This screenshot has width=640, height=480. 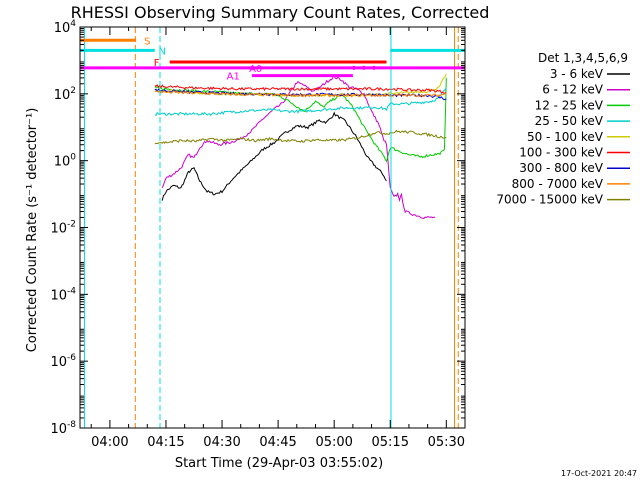 I want to click on legend-label-3: 25 - 50 keV, so click(x=569, y=121).